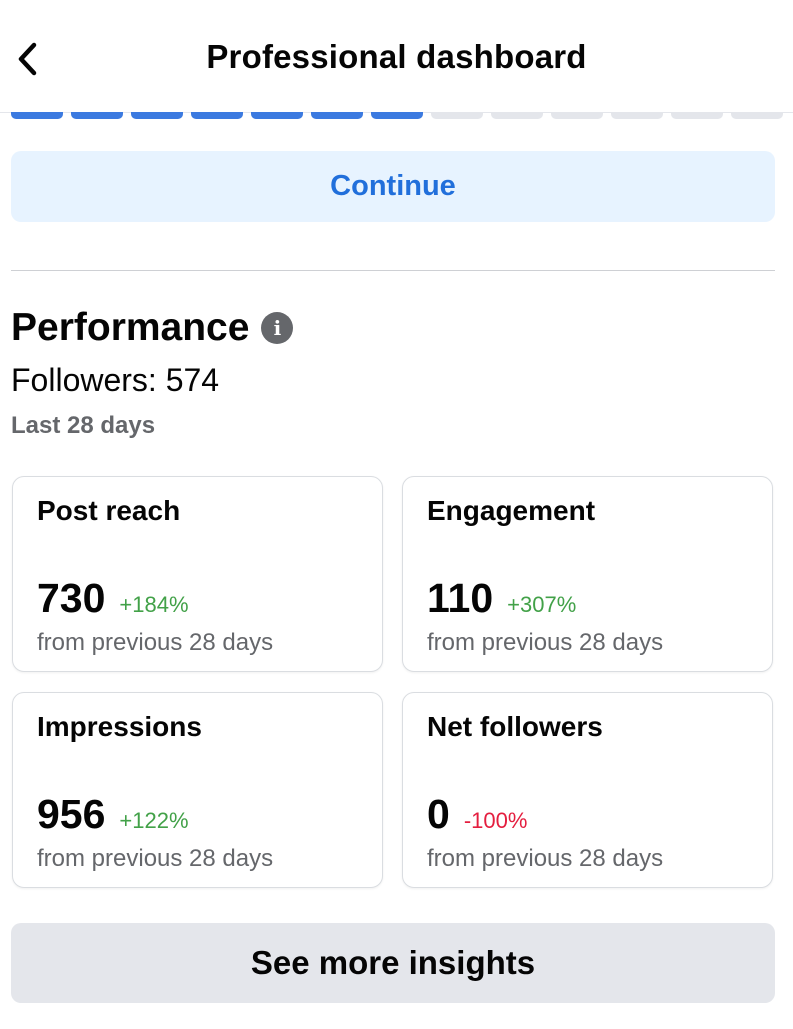 Image resolution: width=793 pixels, height=1029 pixels. I want to click on card-label: Impressions, so click(119, 726).